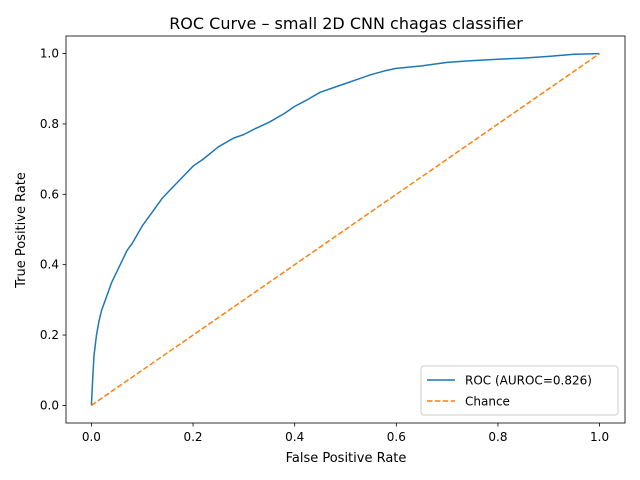 This screenshot has width=640, height=480. Describe the element at coordinates (528, 381) in the screenshot. I see `legend-label-0: ROC (AUROC=0.826)` at that location.